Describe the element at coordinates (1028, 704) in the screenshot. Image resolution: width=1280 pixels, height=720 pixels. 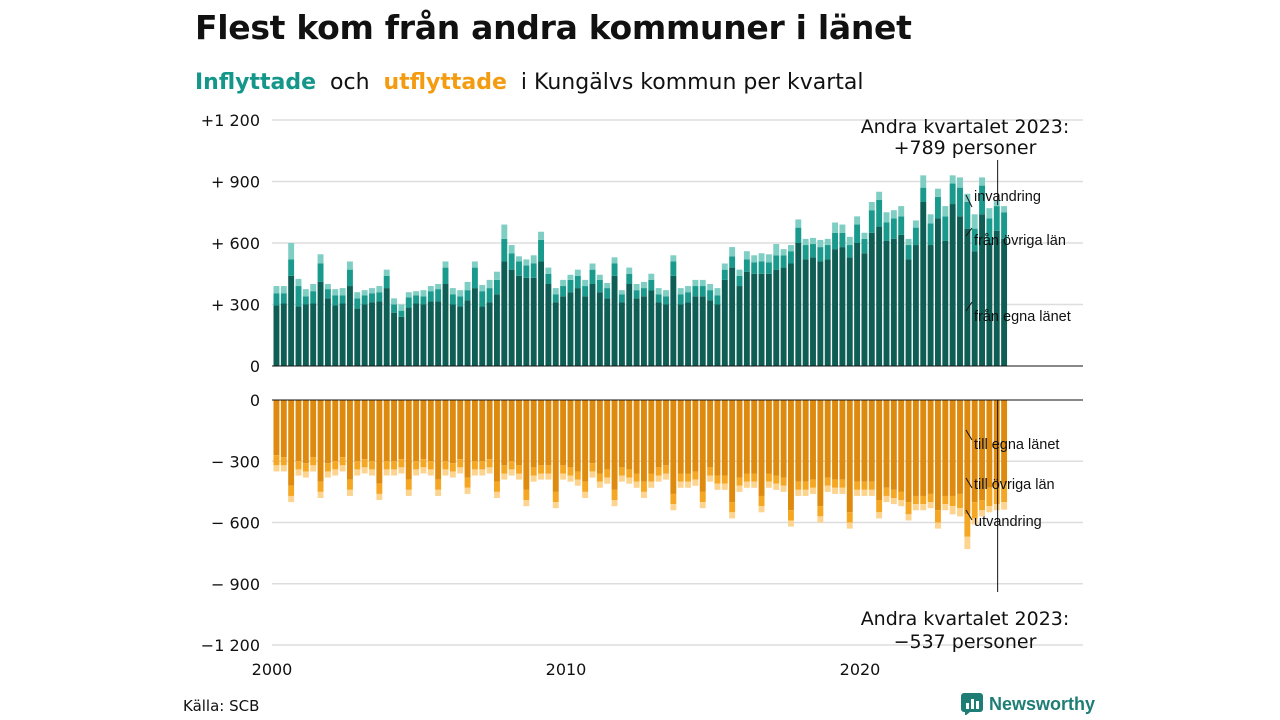
I see `newsworthy-logo: Newsworthy` at that location.